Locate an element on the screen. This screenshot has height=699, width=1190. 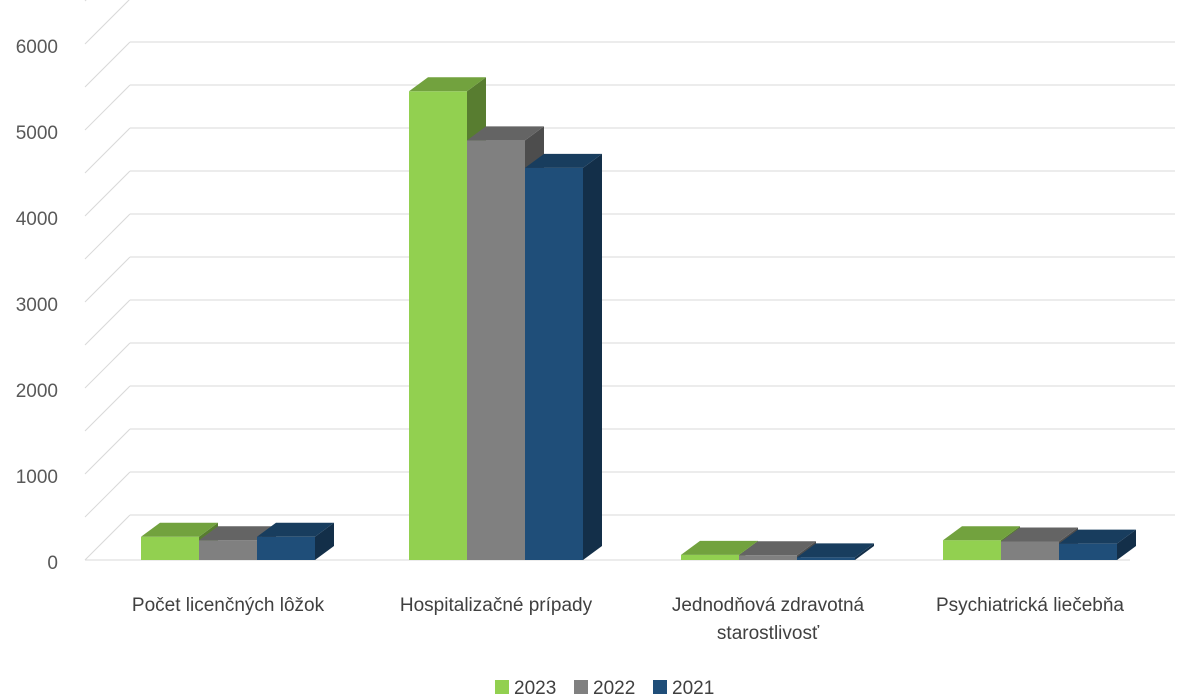
y-tick-label: 1000 is located at coordinates (37, 477).